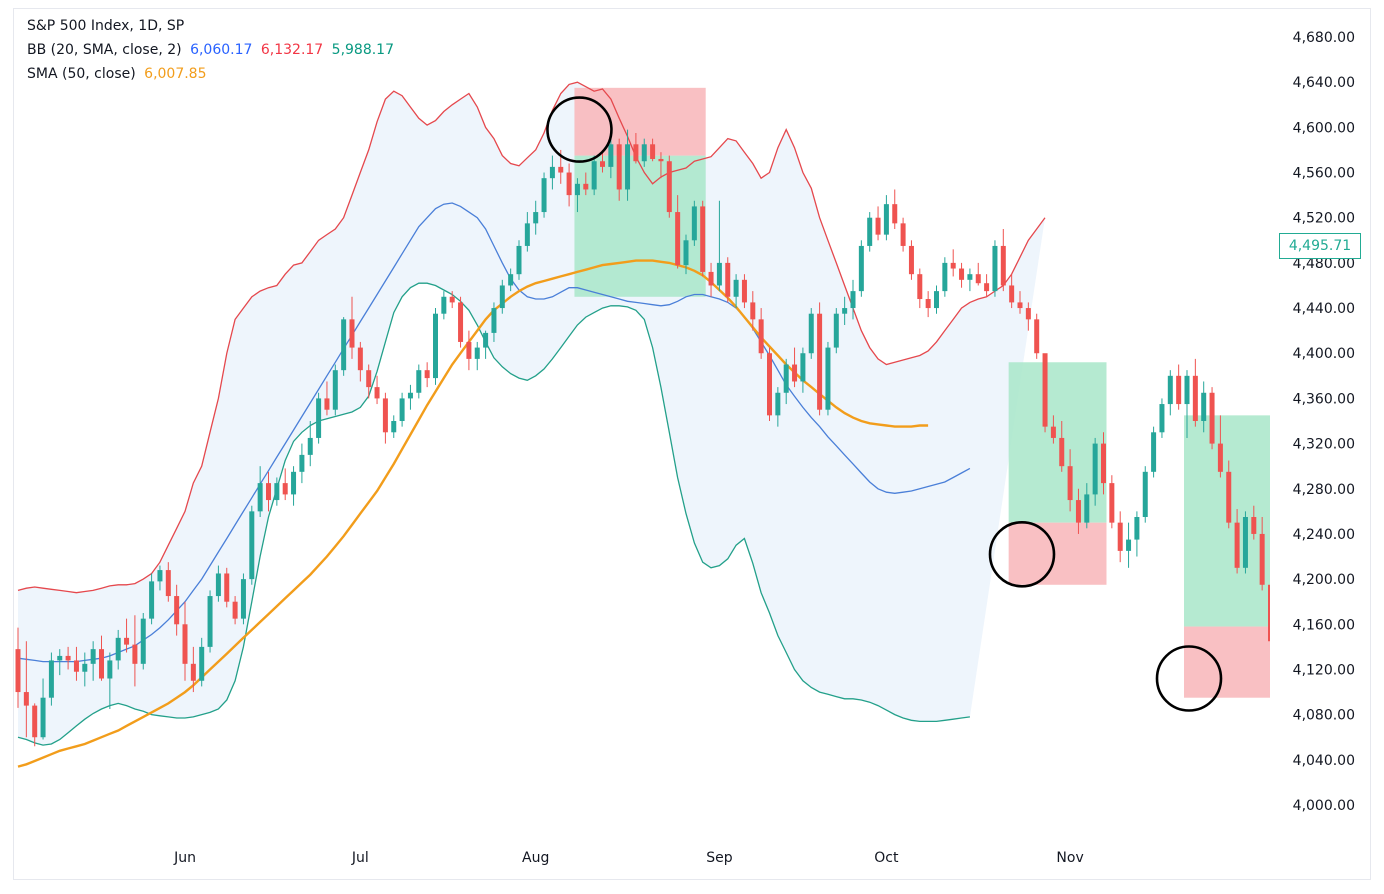 The width and height of the screenshot is (1384, 894). Describe the element at coordinates (1324, 128) in the screenshot. I see `y-tick-label: 4,600.00` at that location.